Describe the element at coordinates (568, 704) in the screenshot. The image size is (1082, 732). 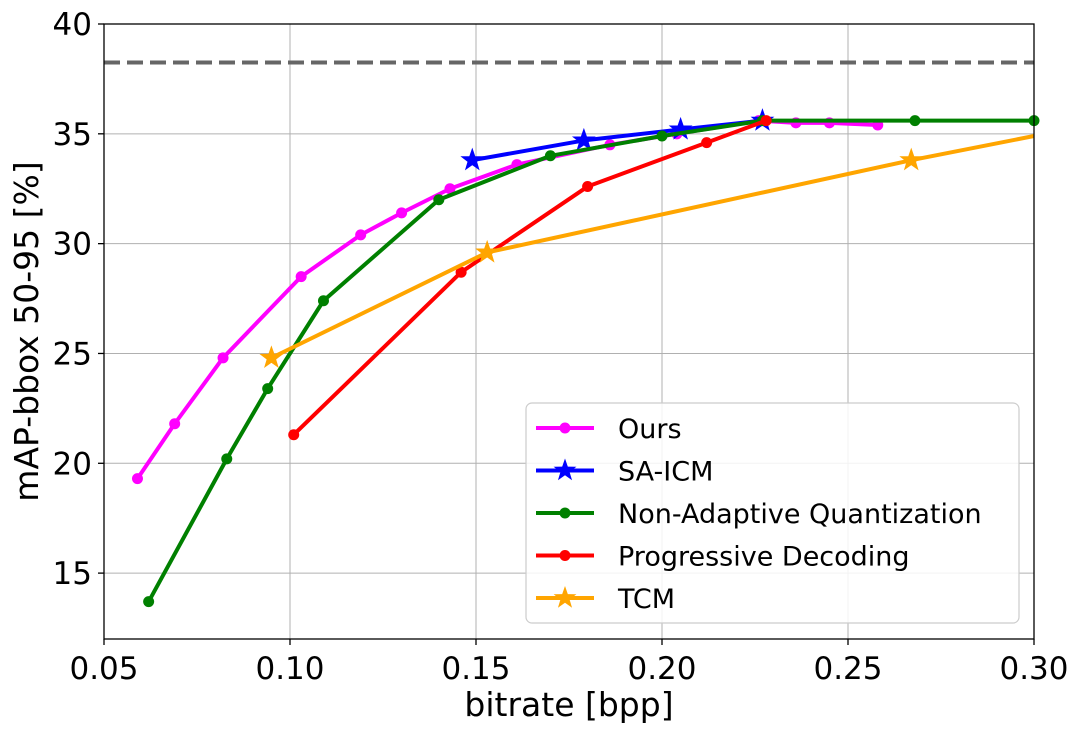
I see `x-axis-label: bitrate [bpp]` at that location.